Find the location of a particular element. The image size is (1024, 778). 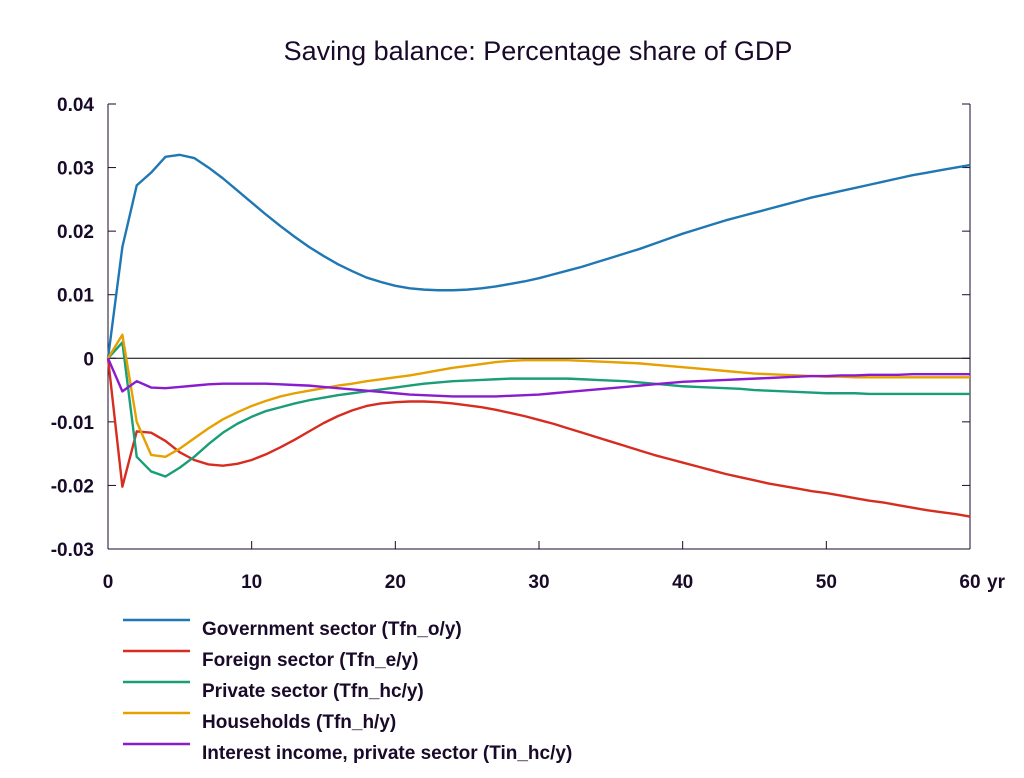

x-tick-label: 10 is located at coordinates (251, 582).